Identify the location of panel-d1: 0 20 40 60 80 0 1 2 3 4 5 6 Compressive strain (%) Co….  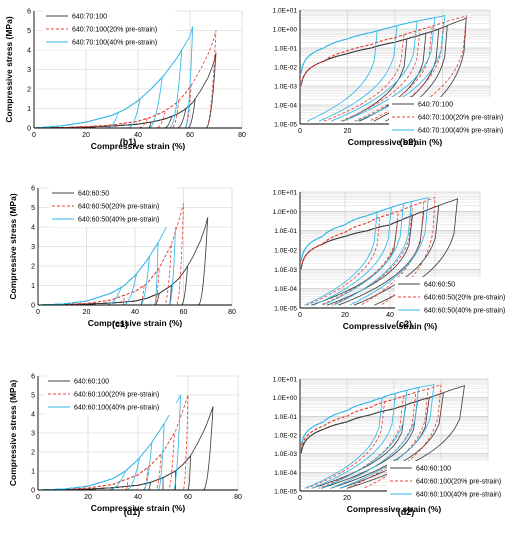
(125, 446).